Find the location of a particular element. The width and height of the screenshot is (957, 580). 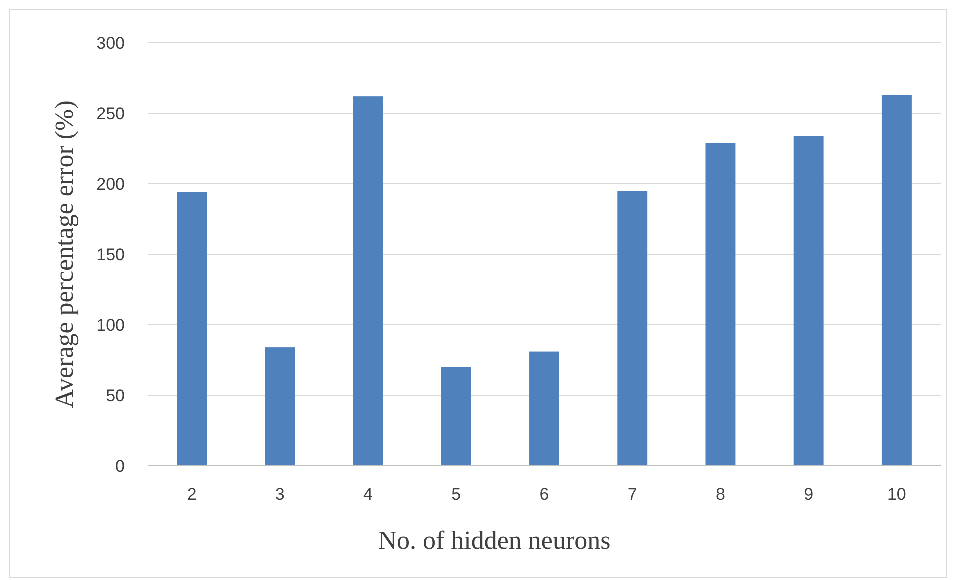

x-tick-label: 5 is located at coordinates (457, 494).